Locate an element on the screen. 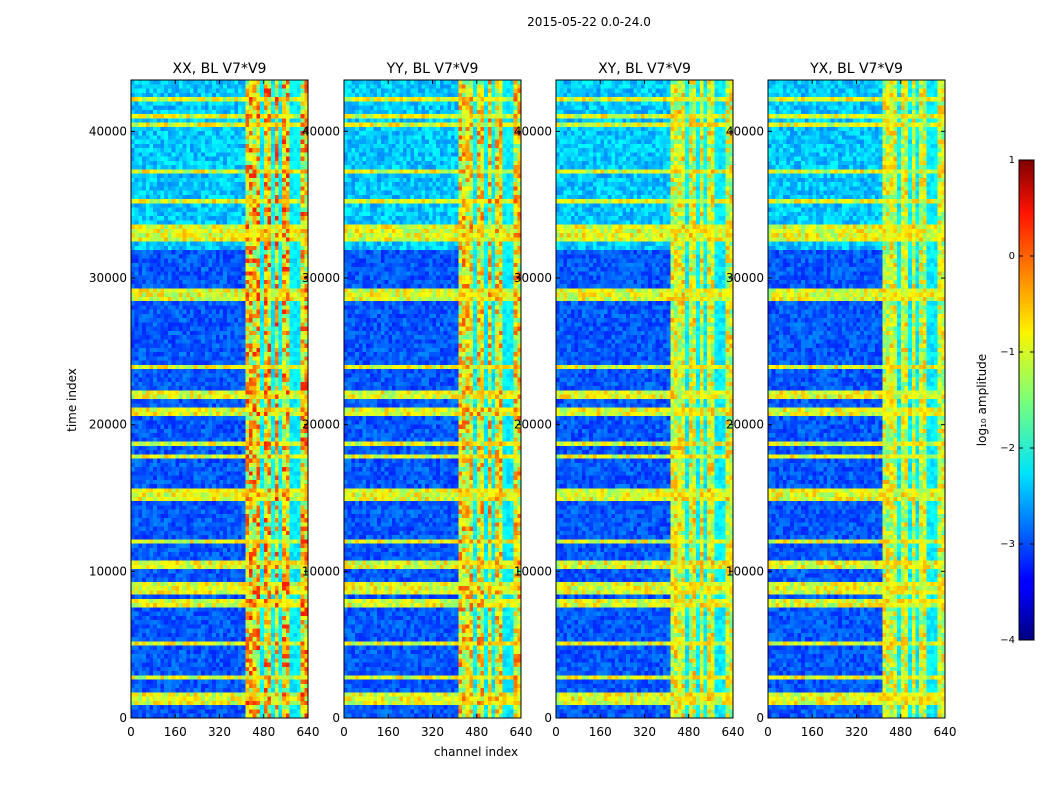 Image resolution: width=1050 pixels, height=800 pixels. panel-title: YY, BL V7*V9 is located at coordinates (432, 69).